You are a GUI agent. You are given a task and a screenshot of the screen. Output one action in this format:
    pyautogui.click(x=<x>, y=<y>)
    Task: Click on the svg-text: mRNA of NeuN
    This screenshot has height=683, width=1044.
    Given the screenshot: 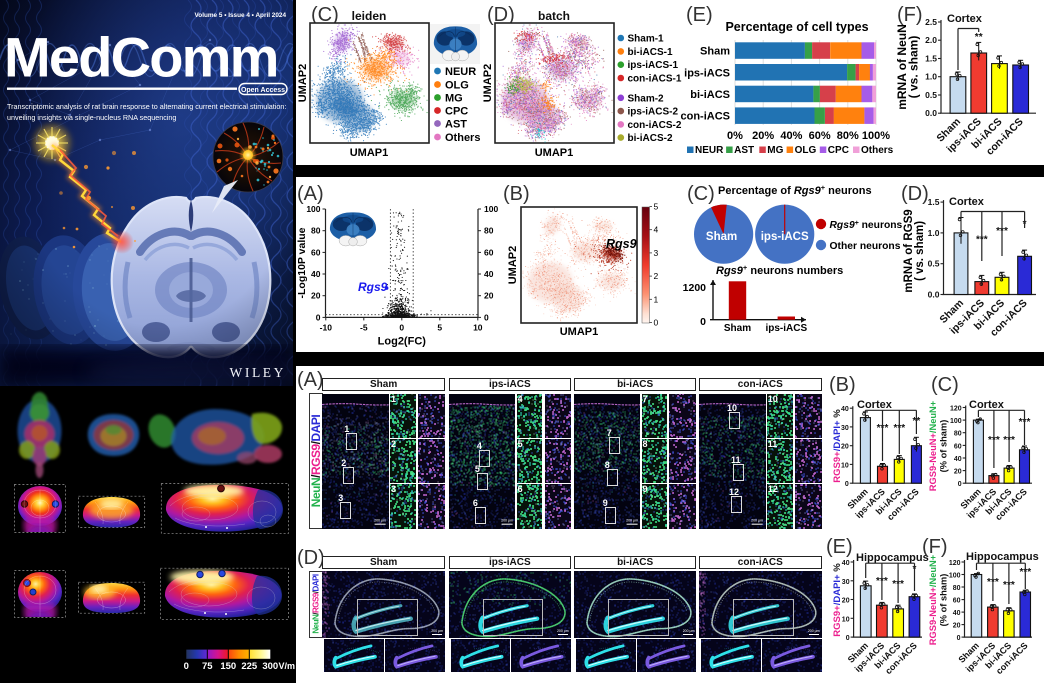 What is the action you would take?
    pyautogui.click(x=902, y=67)
    